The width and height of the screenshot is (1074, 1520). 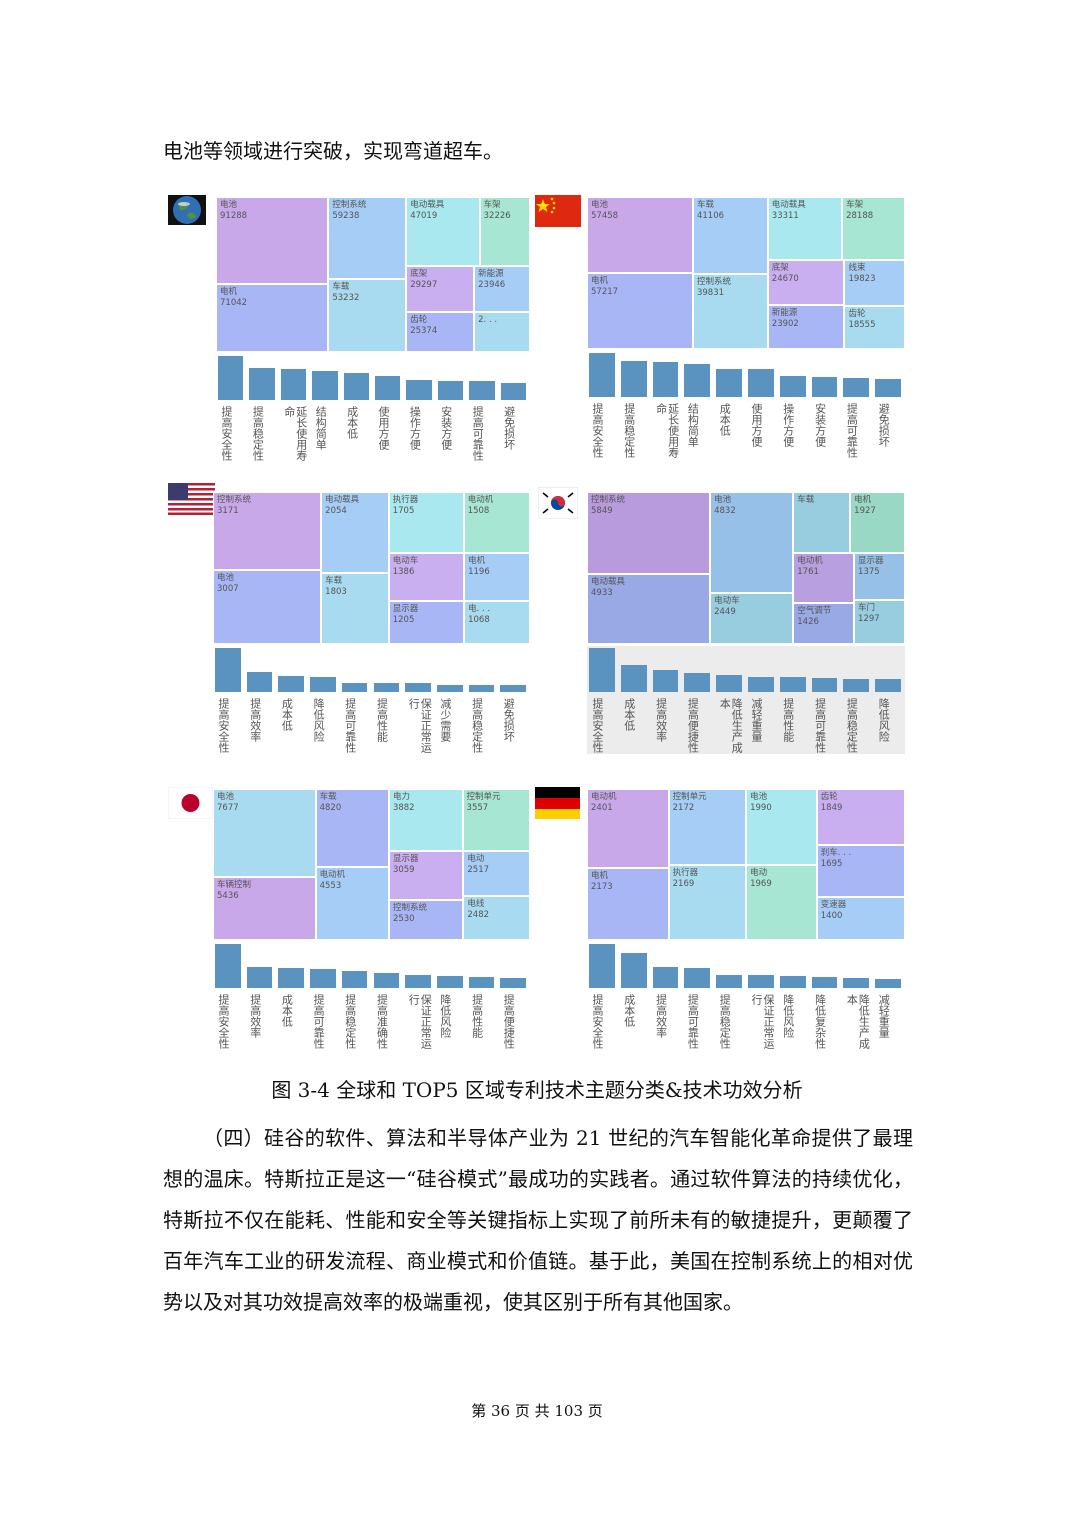 I want to click on bar-label: 提高效率, so click(x=661, y=727).